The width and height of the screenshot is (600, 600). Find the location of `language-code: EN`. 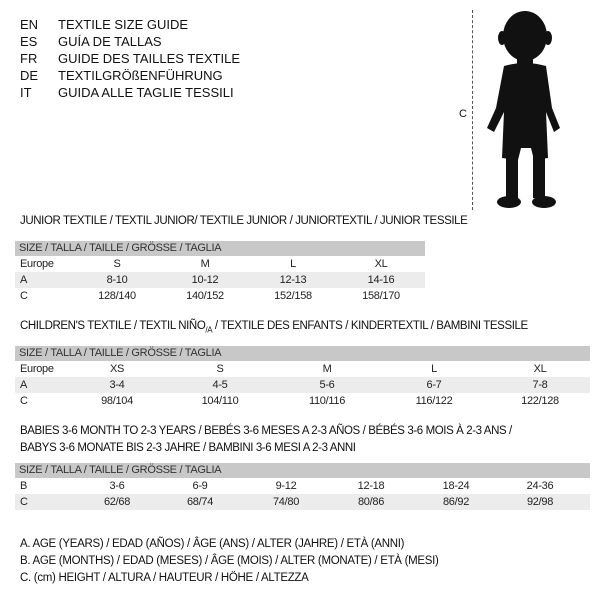

language-code: EN is located at coordinates (29, 24).